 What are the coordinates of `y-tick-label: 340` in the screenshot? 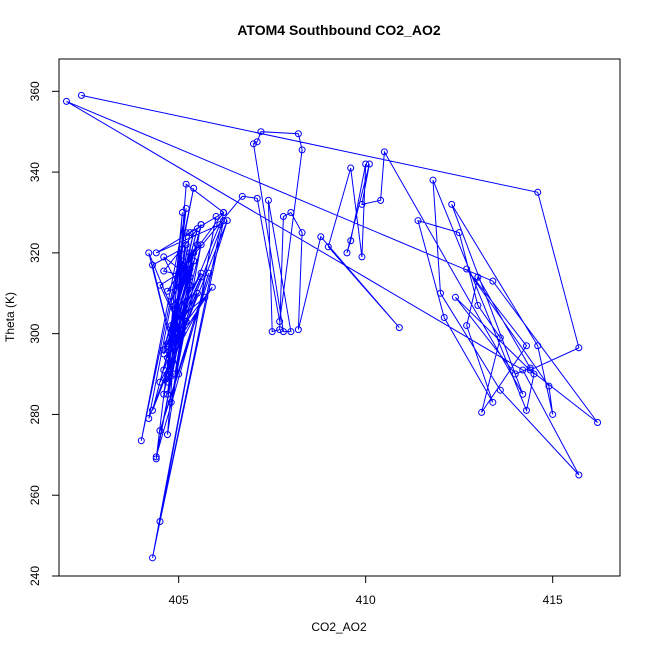 It's located at (35, 172).